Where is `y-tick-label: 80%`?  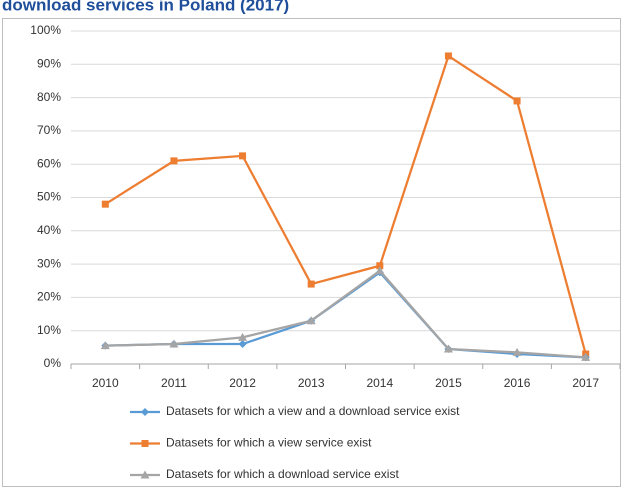
y-tick-label: 80% is located at coordinates (49, 97).